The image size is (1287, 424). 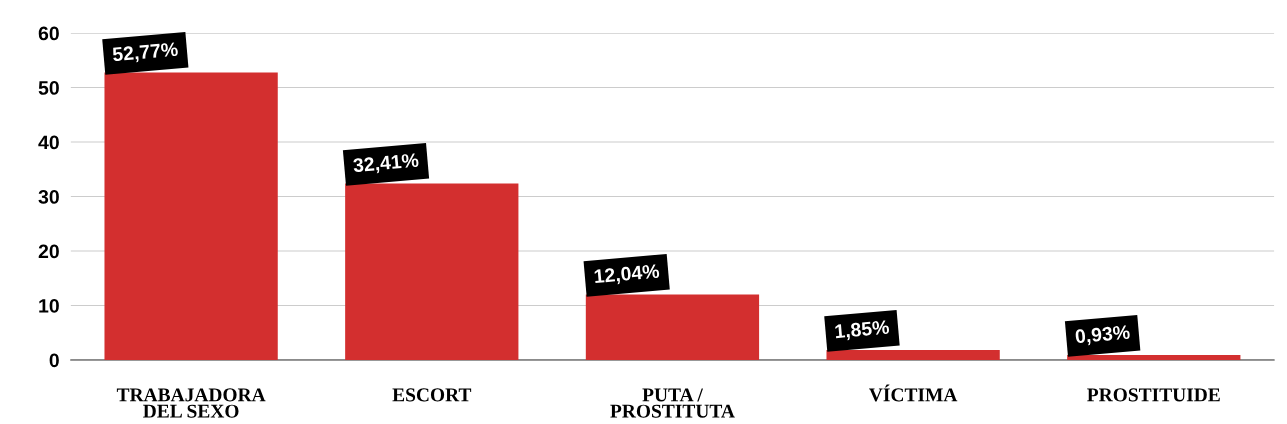 What do you see at coordinates (1103, 335) in the screenshot?
I see `data-label: 0,93%` at bounding box center [1103, 335].